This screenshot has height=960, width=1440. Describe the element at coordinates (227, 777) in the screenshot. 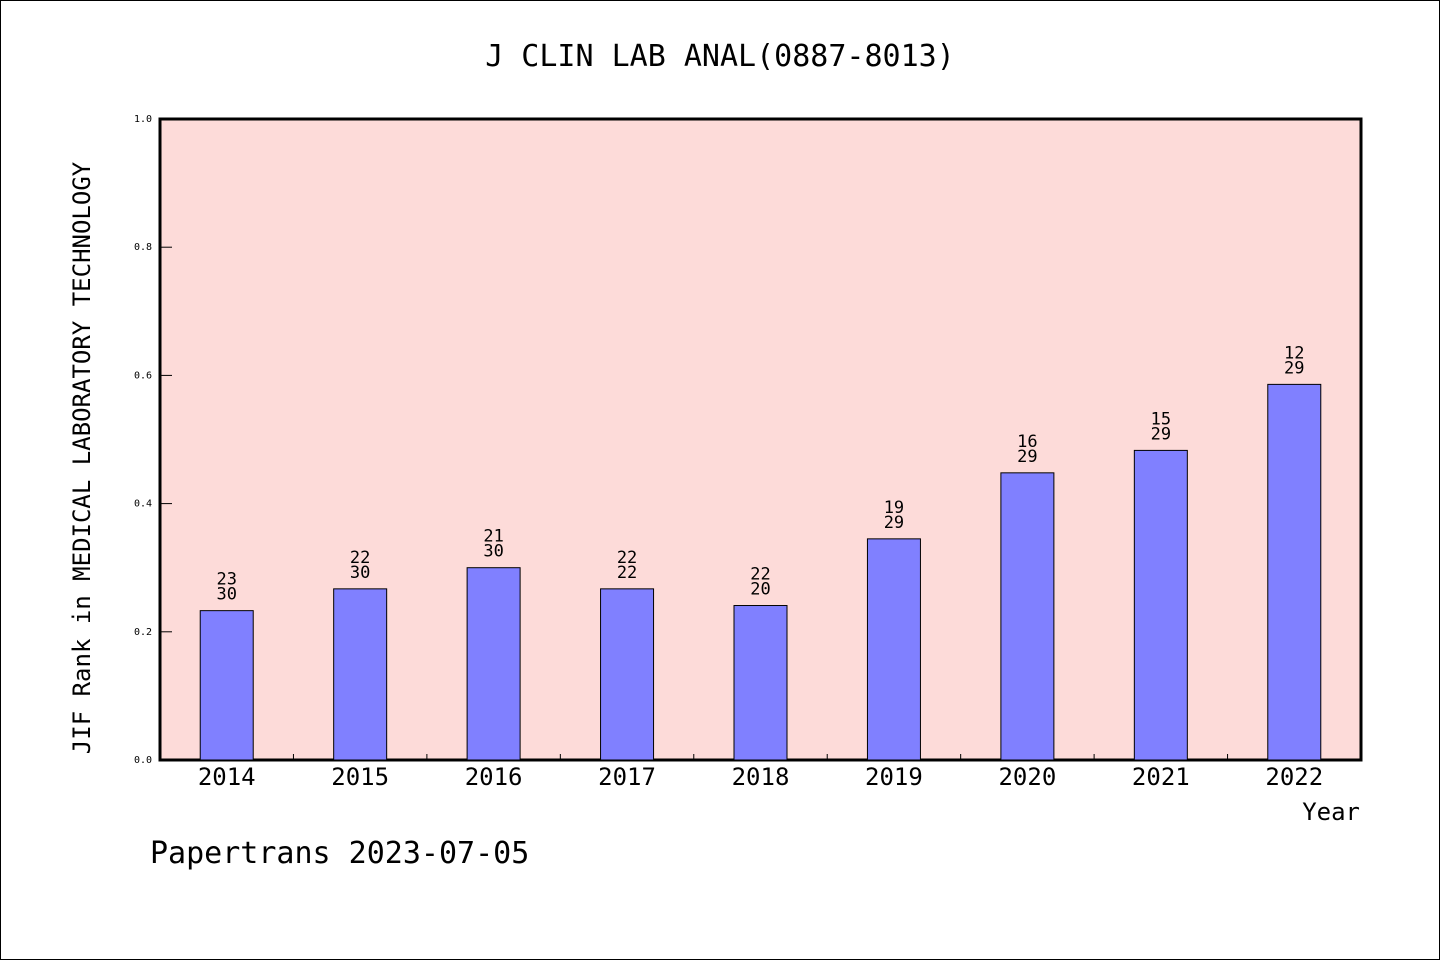

I see `x-tick-label: 2014` at that location.